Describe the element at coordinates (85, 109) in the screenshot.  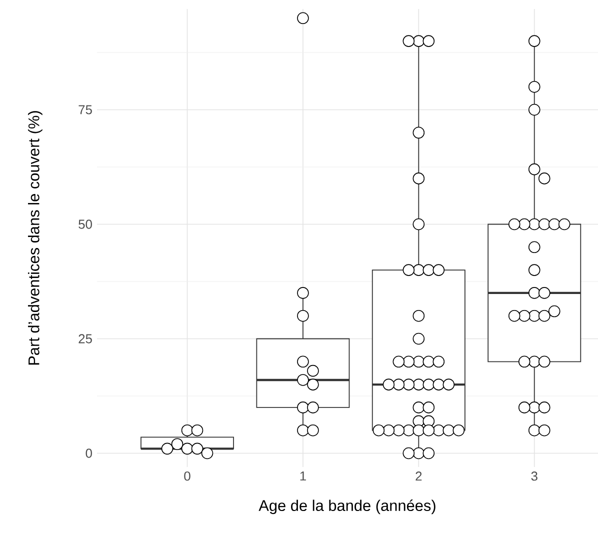
I see `y-tick-label: 75` at that location.